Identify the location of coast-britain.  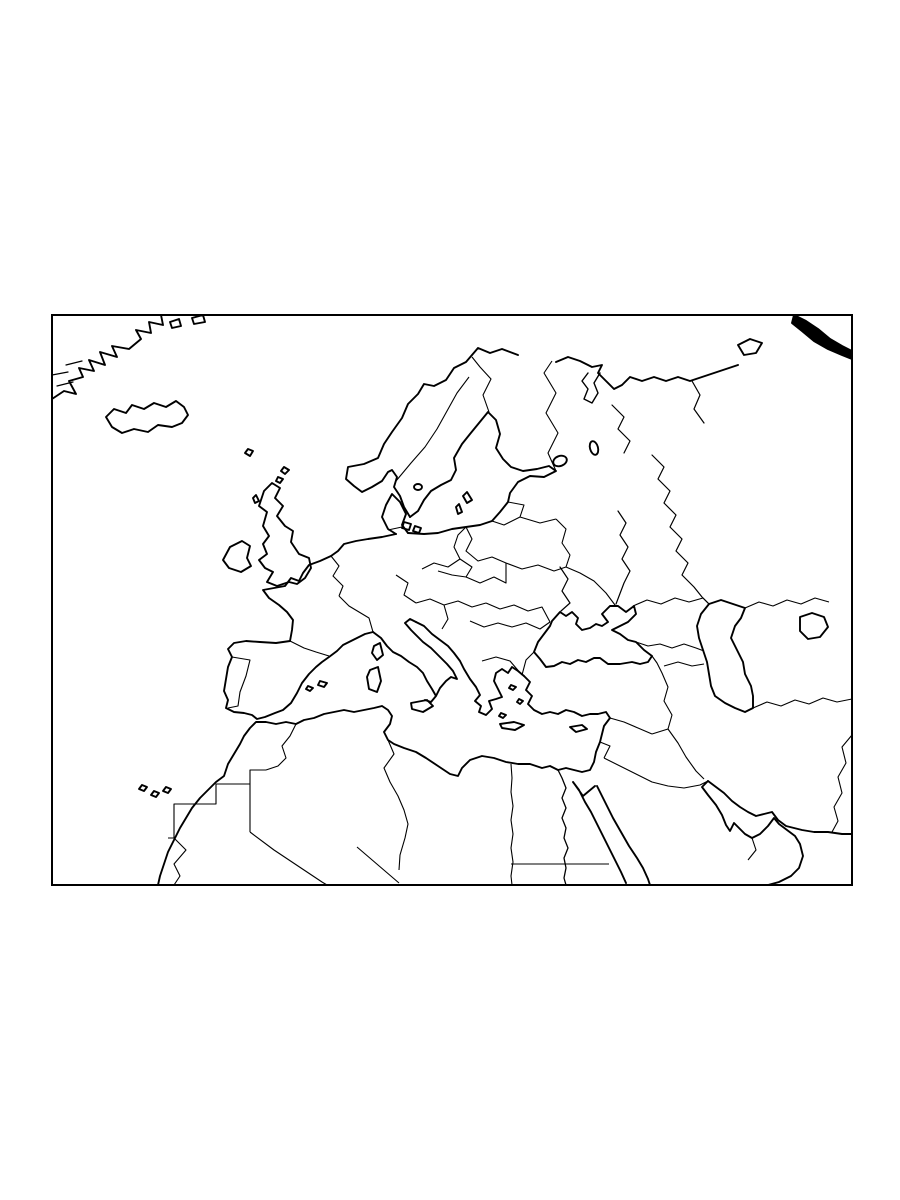
(285, 534).